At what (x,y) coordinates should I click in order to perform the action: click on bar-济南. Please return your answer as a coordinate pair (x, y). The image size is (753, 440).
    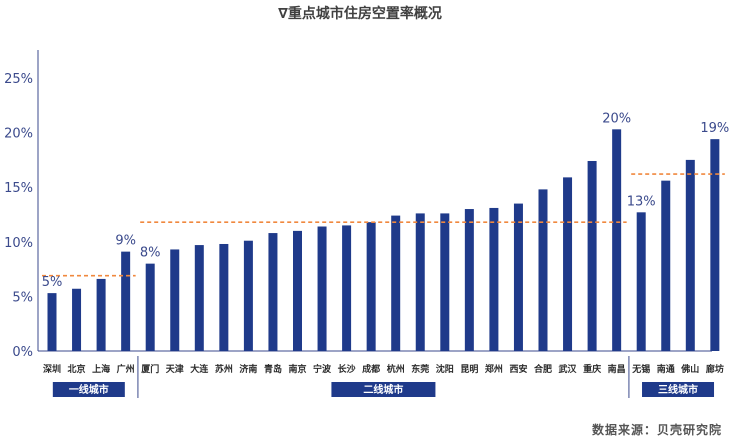
    Looking at the image, I should click on (248, 295).